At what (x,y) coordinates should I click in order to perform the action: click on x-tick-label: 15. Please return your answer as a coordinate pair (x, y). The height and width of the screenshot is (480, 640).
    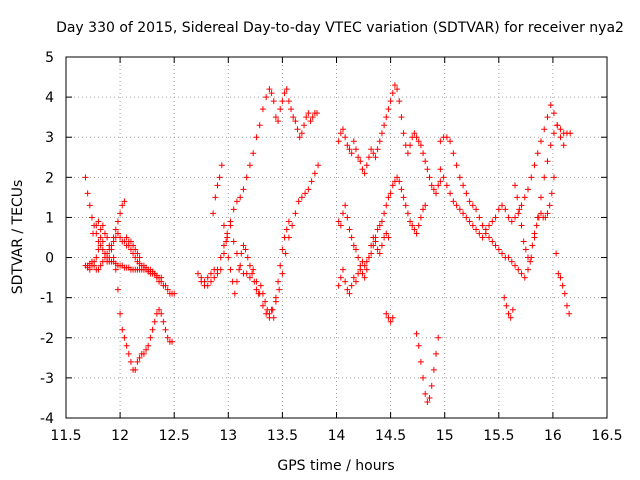
    Looking at the image, I should click on (445, 436).